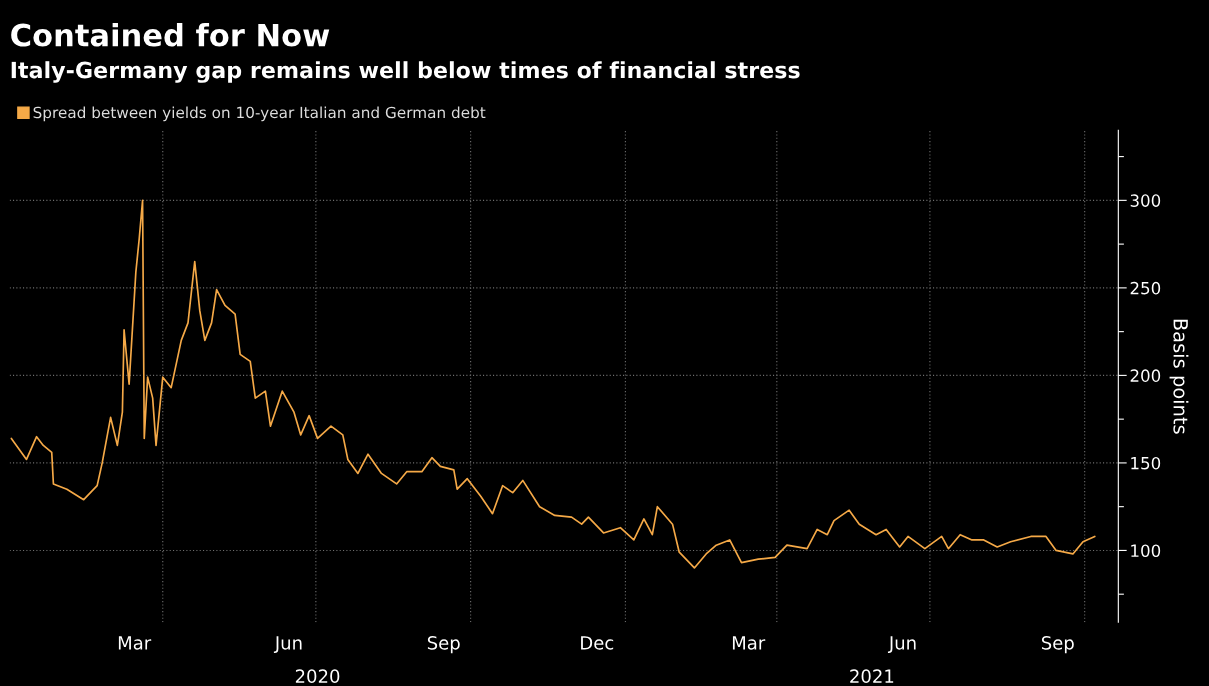  Describe the element at coordinates (317, 676) in the screenshot. I see `text: 2020` at that location.